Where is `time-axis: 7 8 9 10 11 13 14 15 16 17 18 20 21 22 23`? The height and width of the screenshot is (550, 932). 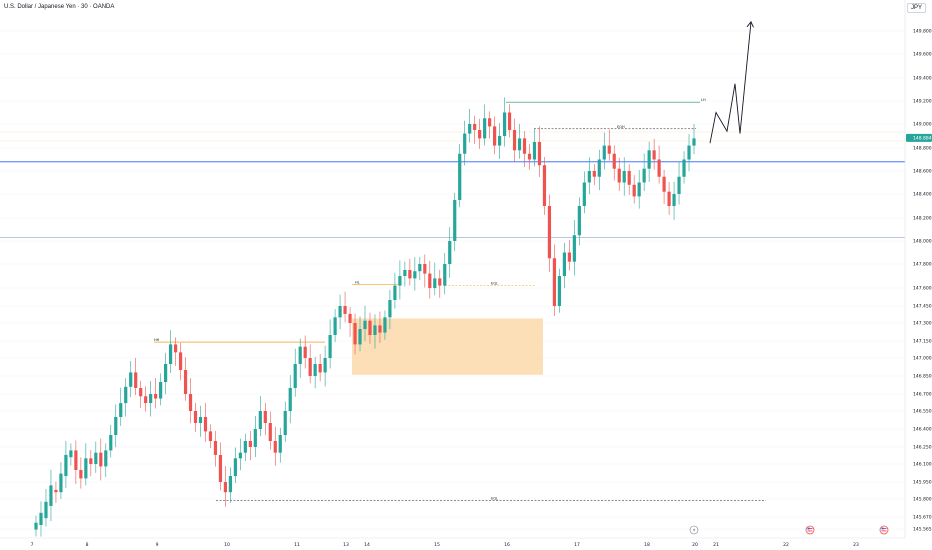
time-axis: 7 8 9 10 11 13 14 15 16 17 18 20 21 22 23 is located at coordinates (445, 545).